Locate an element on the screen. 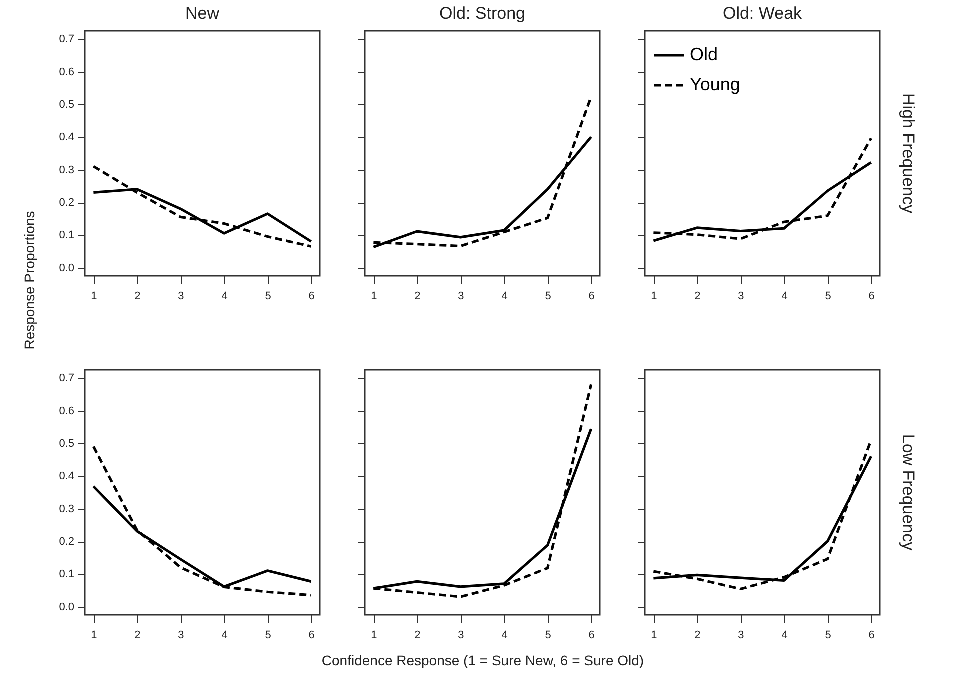 The width and height of the screenshot is (966, 687). text: High Frequency is located at coordinates (908, 153).